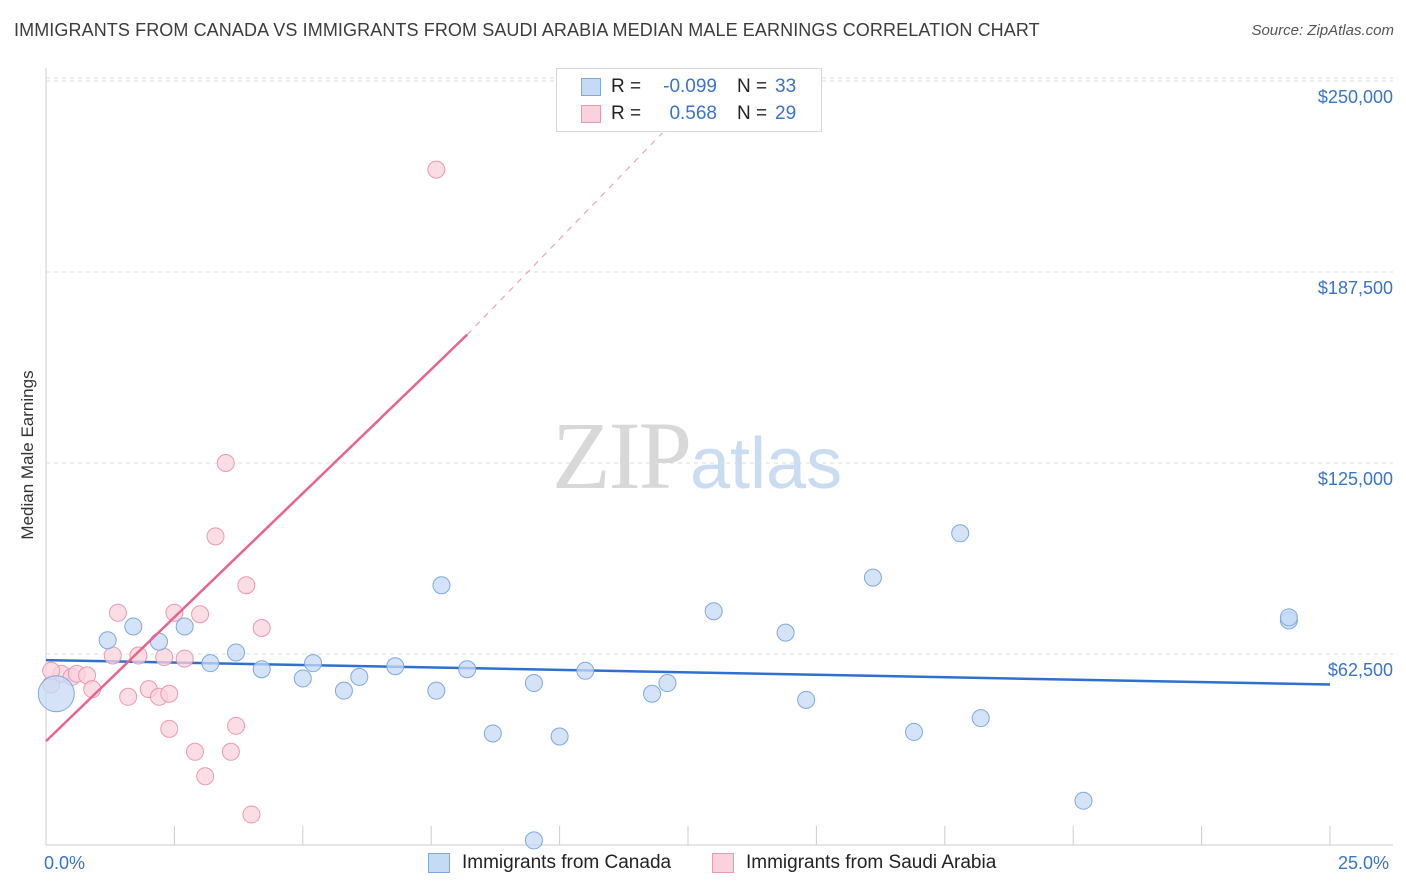 Image resolution: width=1406 pixels, height=892 pixels. Describe the element at coordinates (688, 672) in the screenshot. I see `canada-trend-line` at that location.